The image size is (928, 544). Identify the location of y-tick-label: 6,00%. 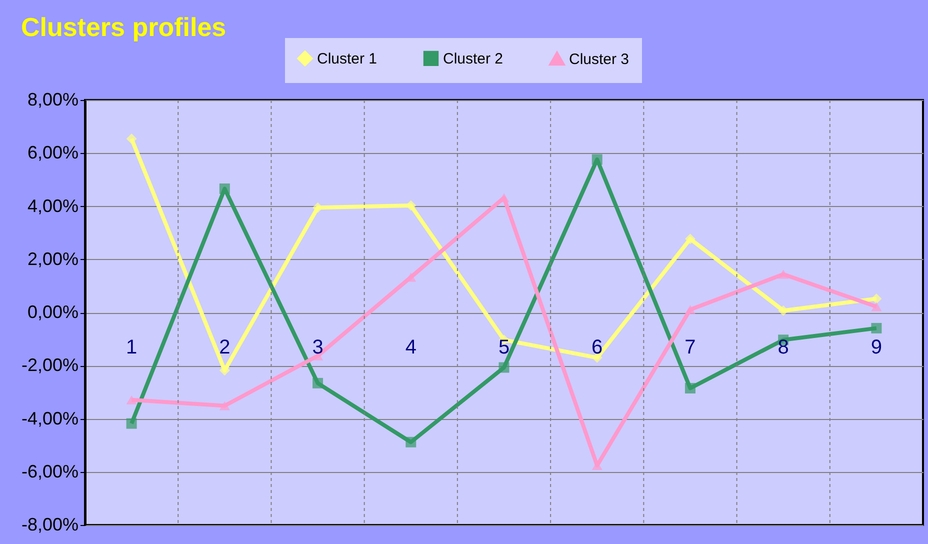
(52, 152).